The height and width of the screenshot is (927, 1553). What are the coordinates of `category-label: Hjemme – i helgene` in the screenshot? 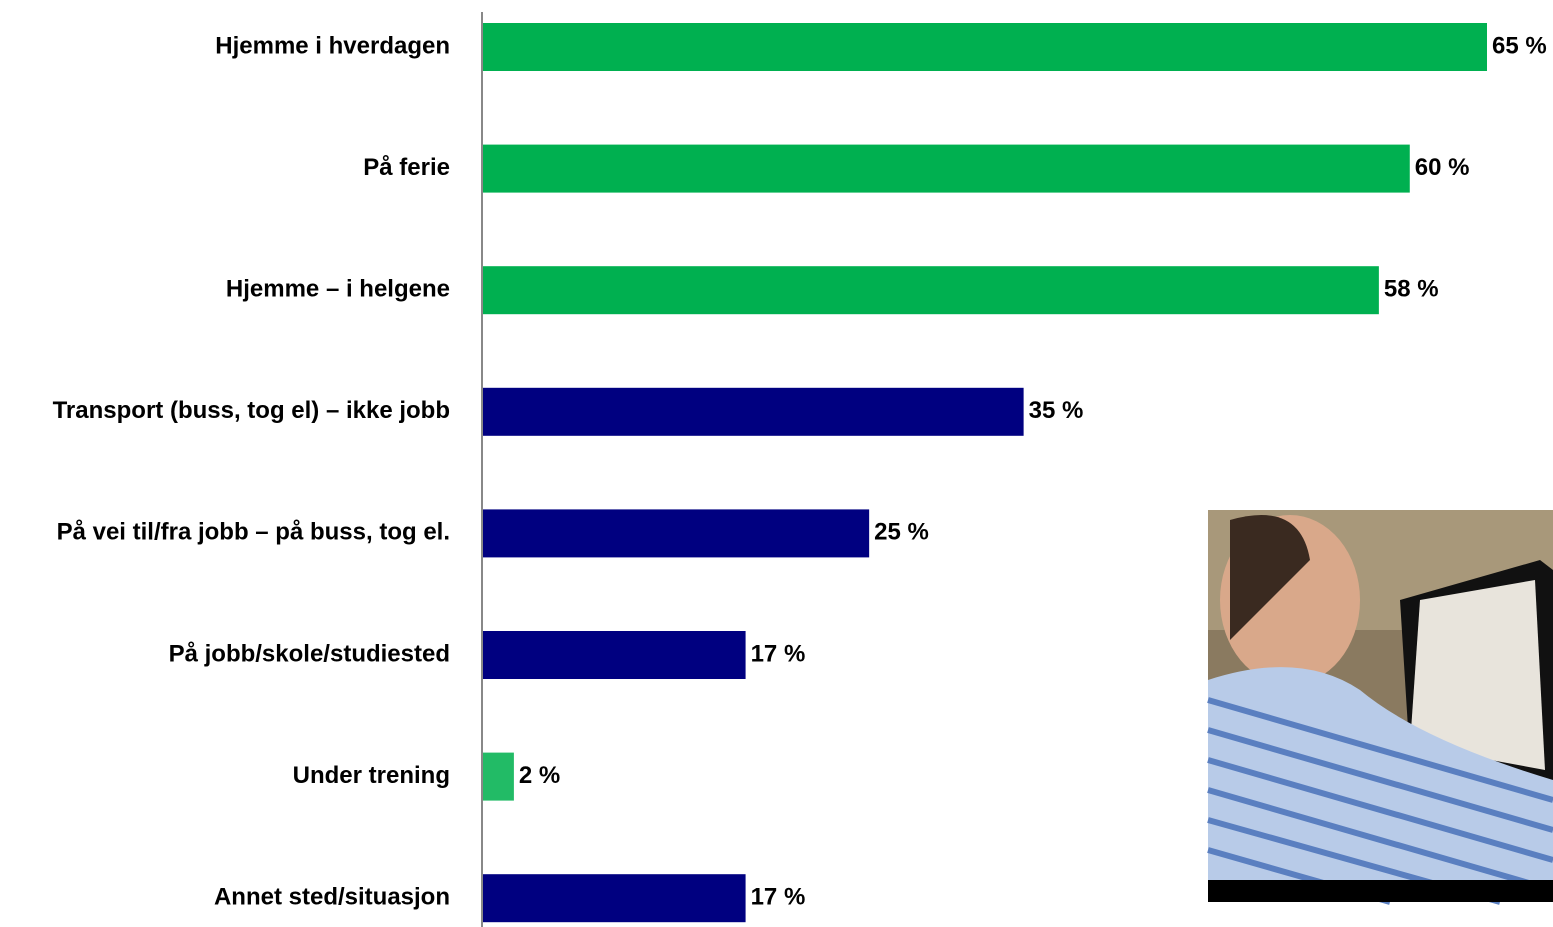 It's located at (338, 289).